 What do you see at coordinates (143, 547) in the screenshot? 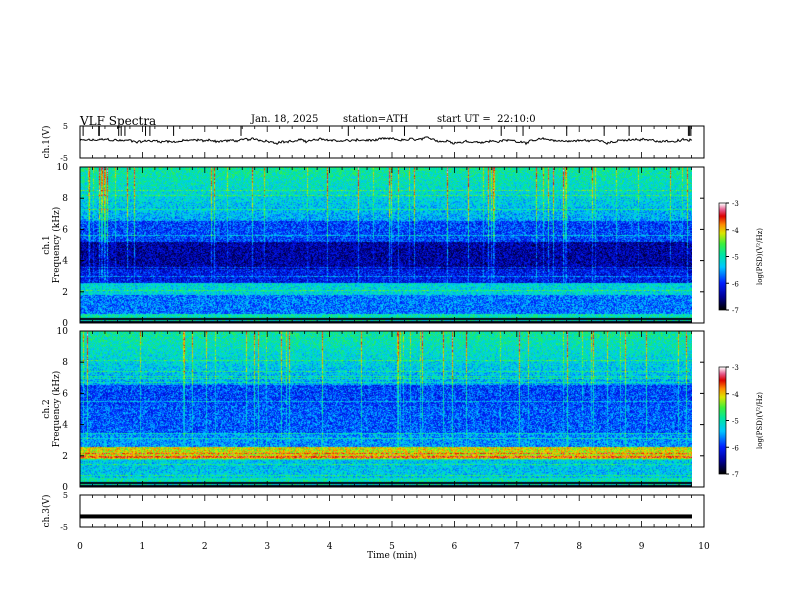
I see `x-tick-label: 1` at bounding box center [143, 547].